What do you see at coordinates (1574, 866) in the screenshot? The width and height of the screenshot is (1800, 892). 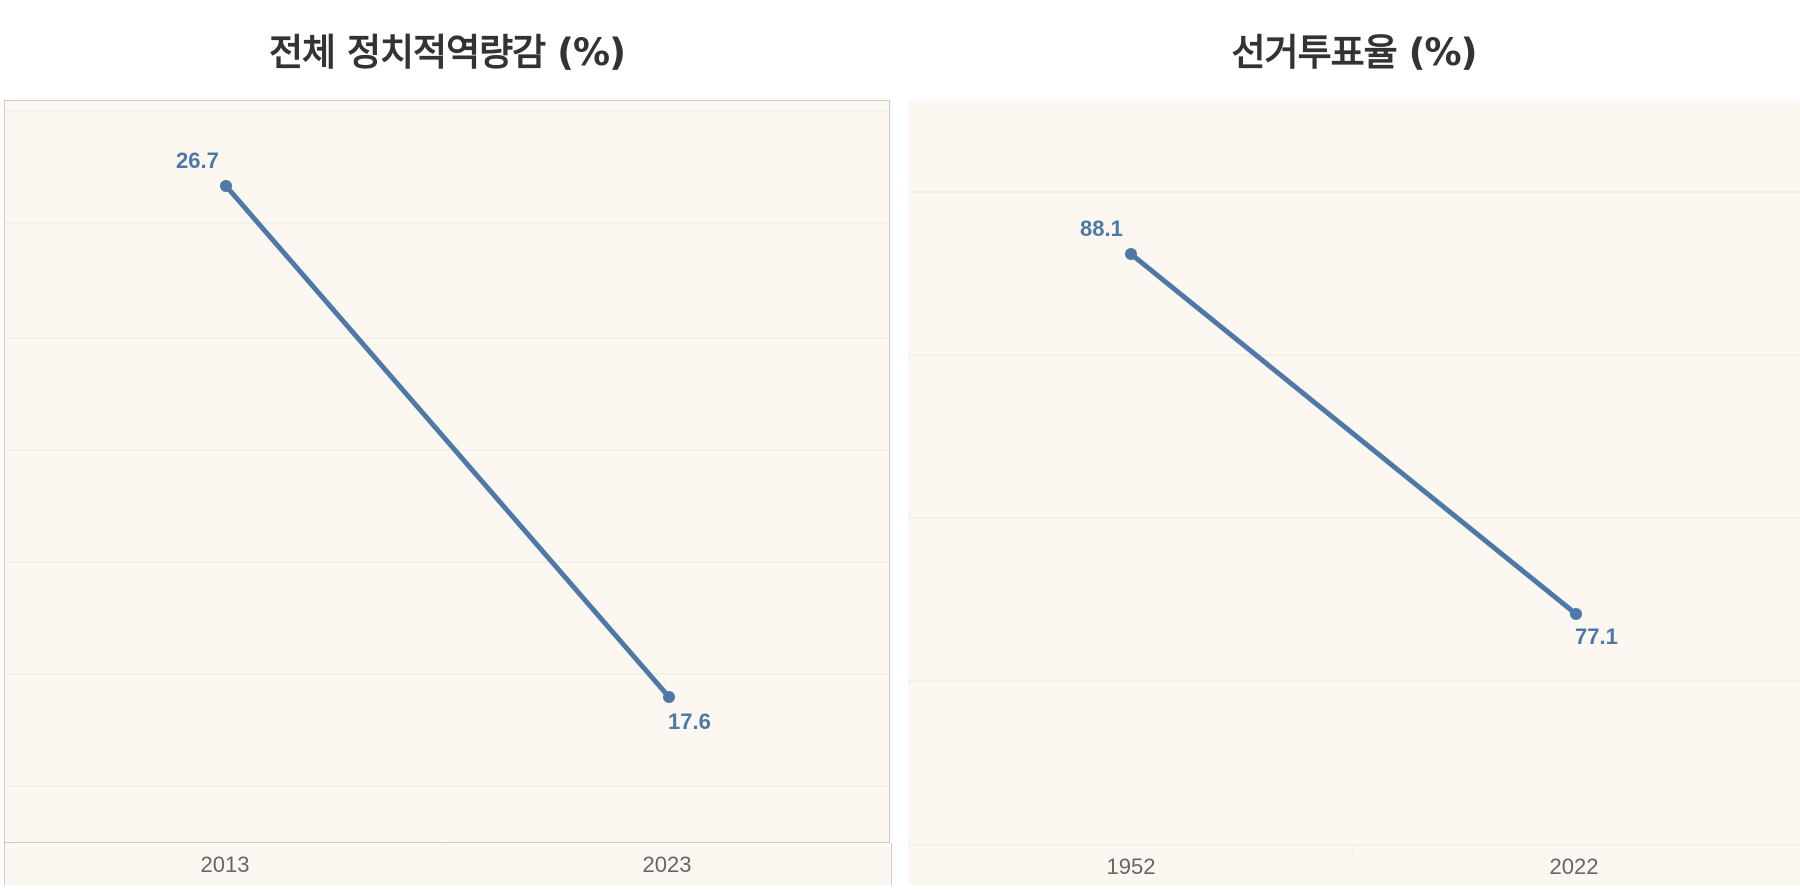 I see `x-tick-2022: 2022` at bounding box center [1574, 866].